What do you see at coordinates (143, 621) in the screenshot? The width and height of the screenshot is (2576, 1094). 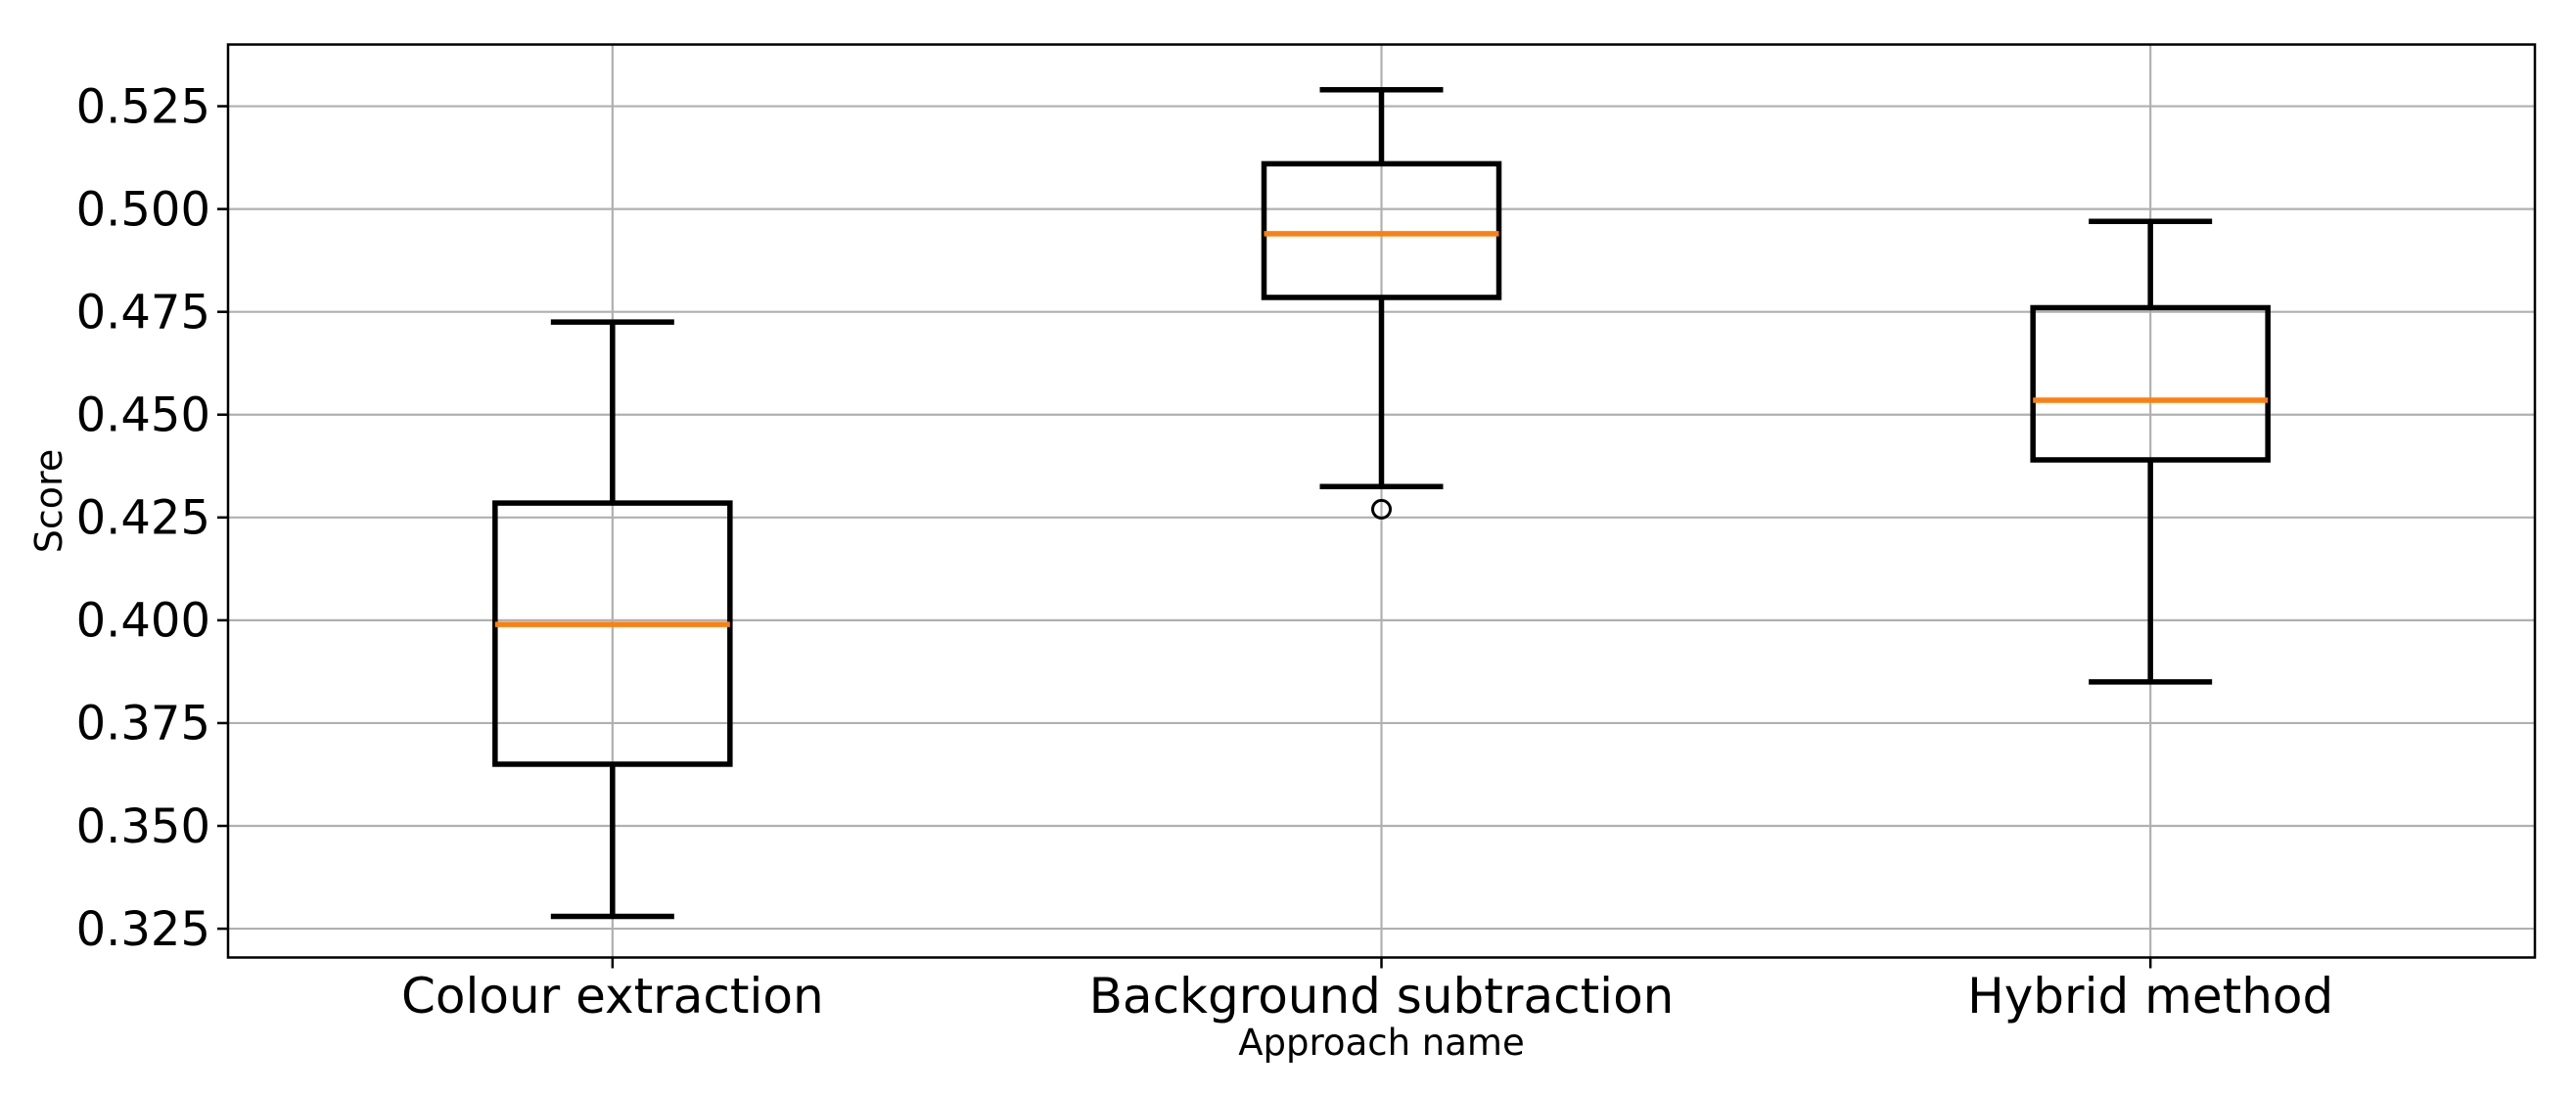 I see `y-tick-label: 0.400` at bounding box center [143, 621].